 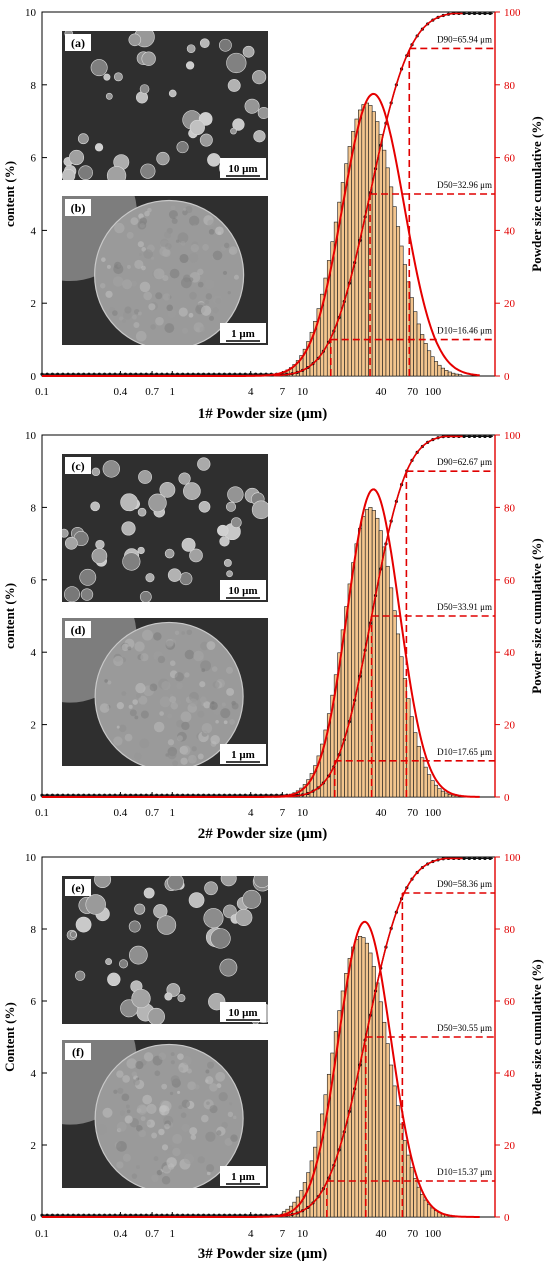 I want to click on inset-label: (d), so click(x=78, y=630).